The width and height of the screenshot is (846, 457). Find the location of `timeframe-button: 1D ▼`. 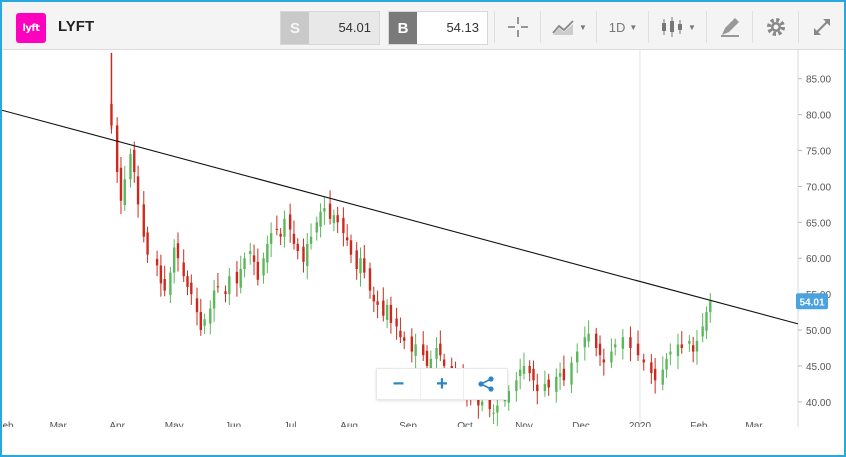

timeframe-button: 1D ▼ is located at coordinates (622, 27).